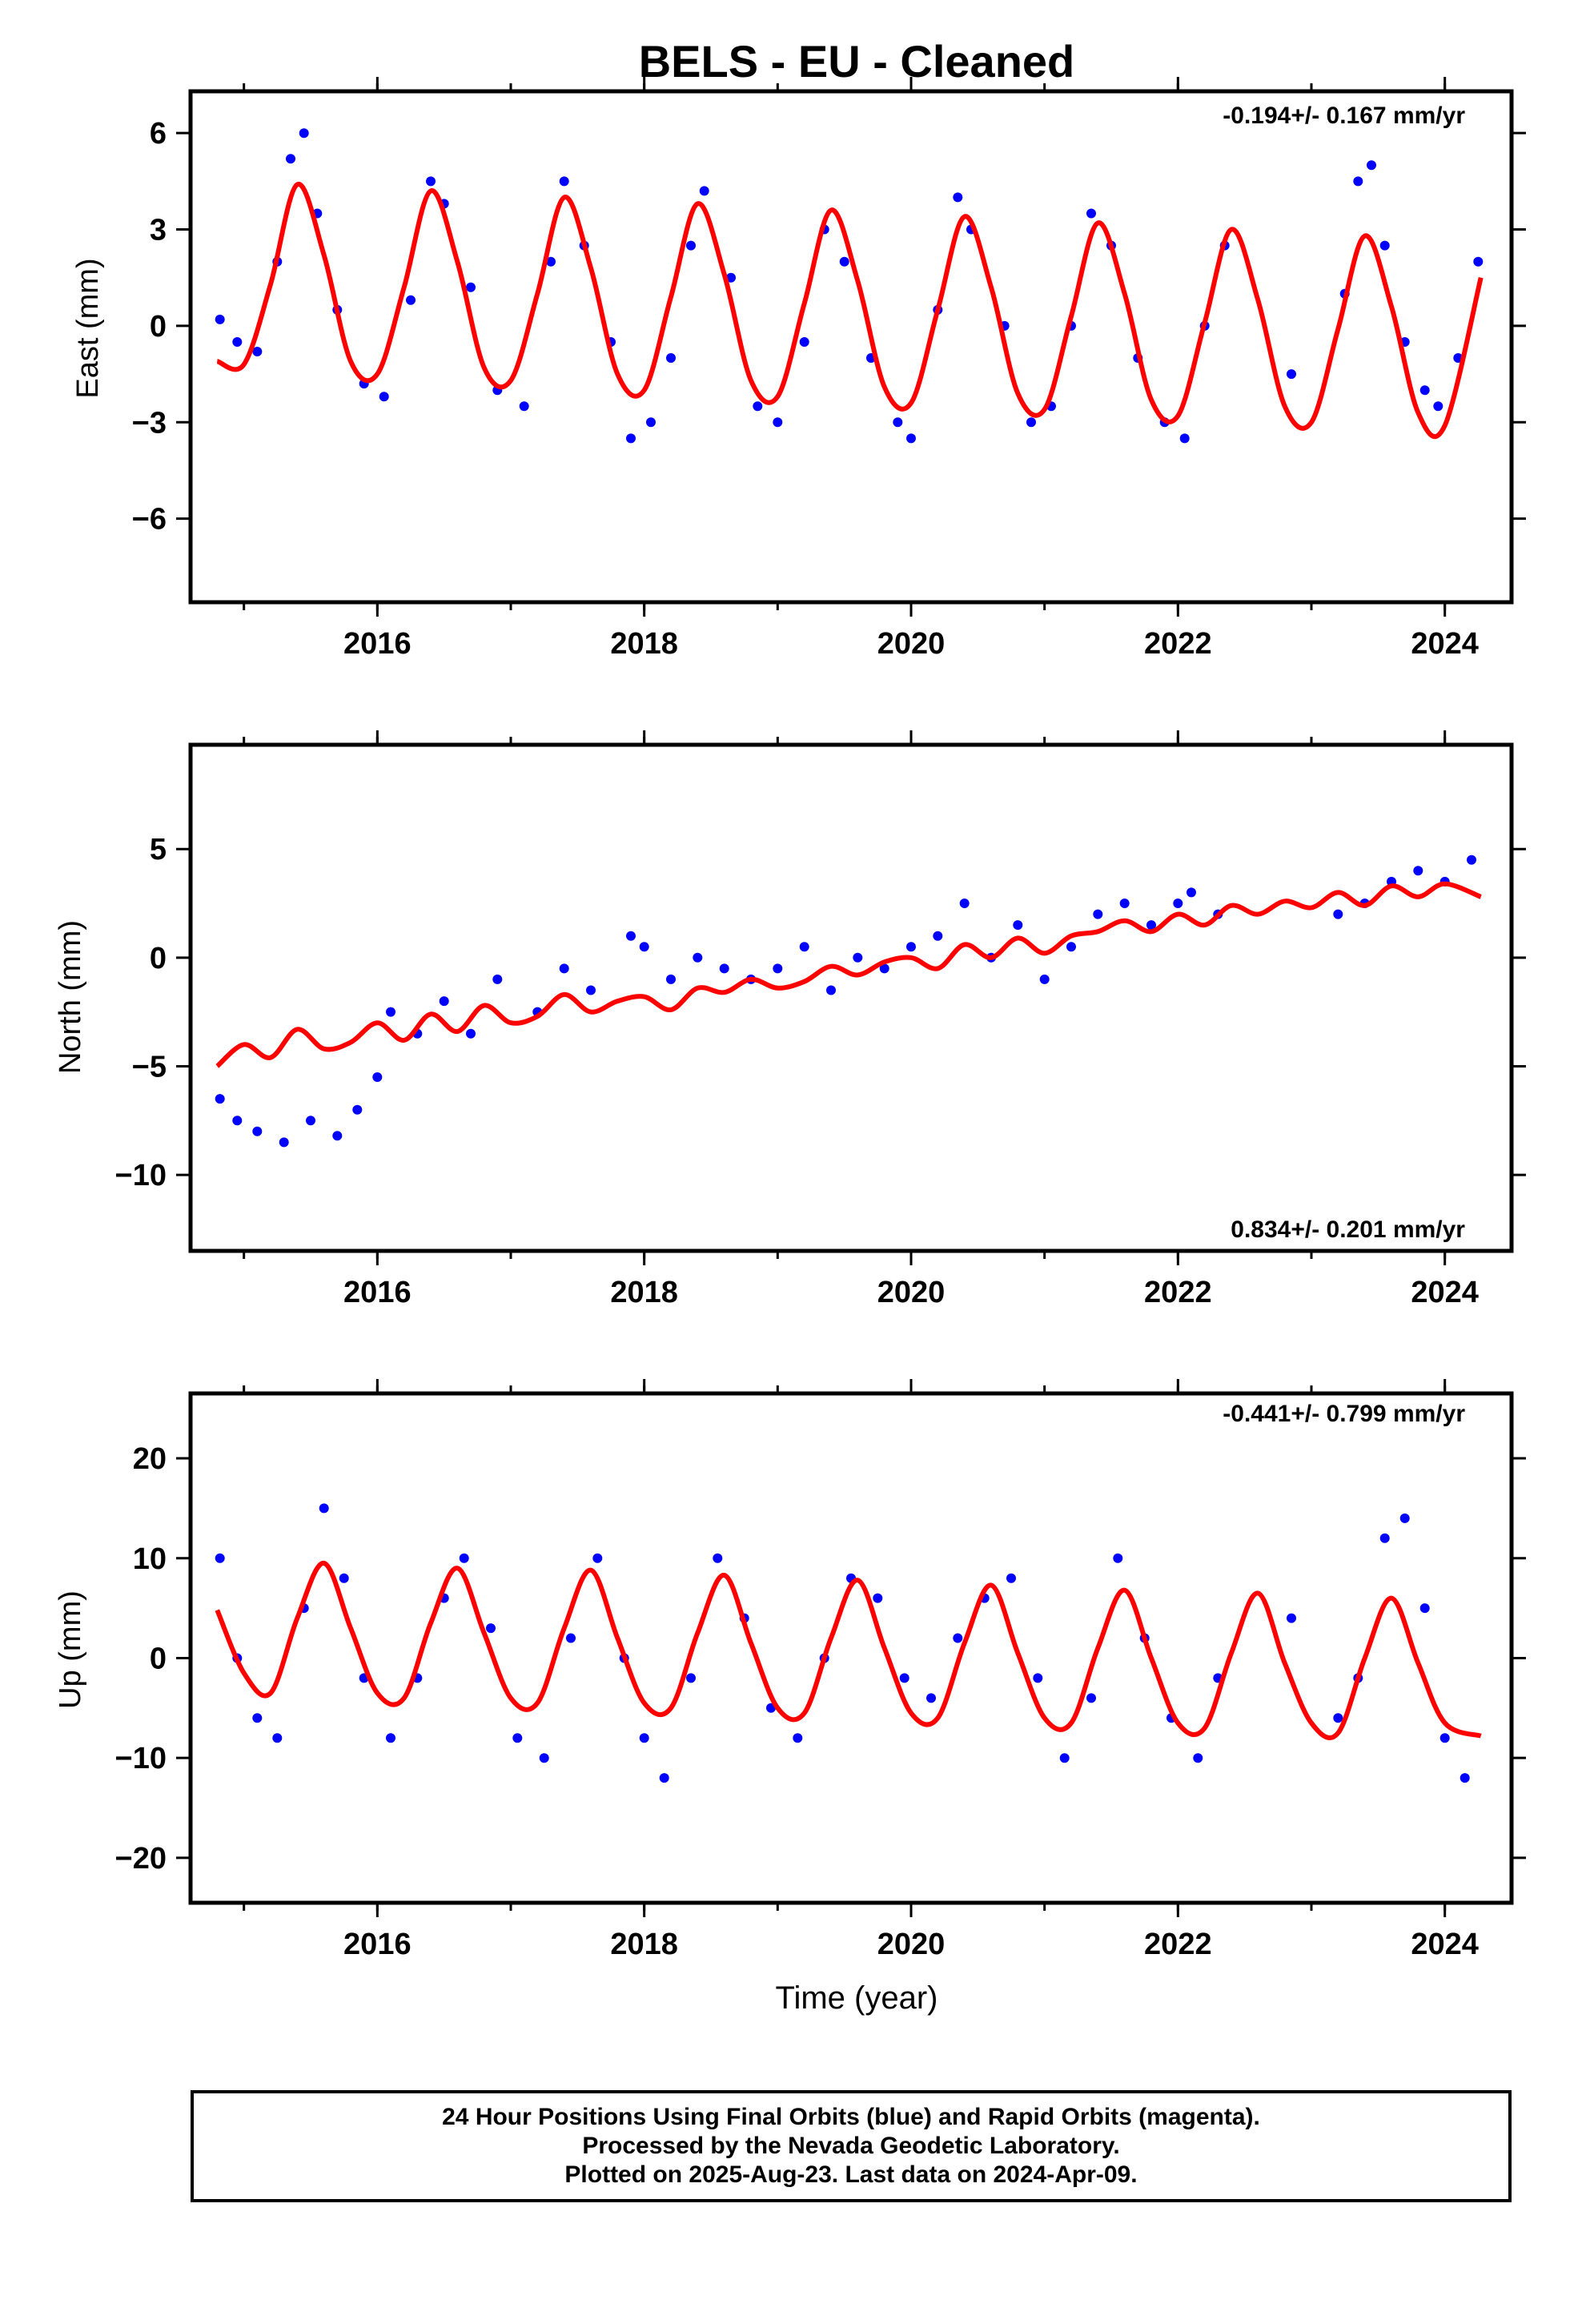 This screenshot has height=2324, width=1582. Describe the element at coordinates (1178, 1292) in the screenshot. I see `north-x-tick-label: 2022` at that location.